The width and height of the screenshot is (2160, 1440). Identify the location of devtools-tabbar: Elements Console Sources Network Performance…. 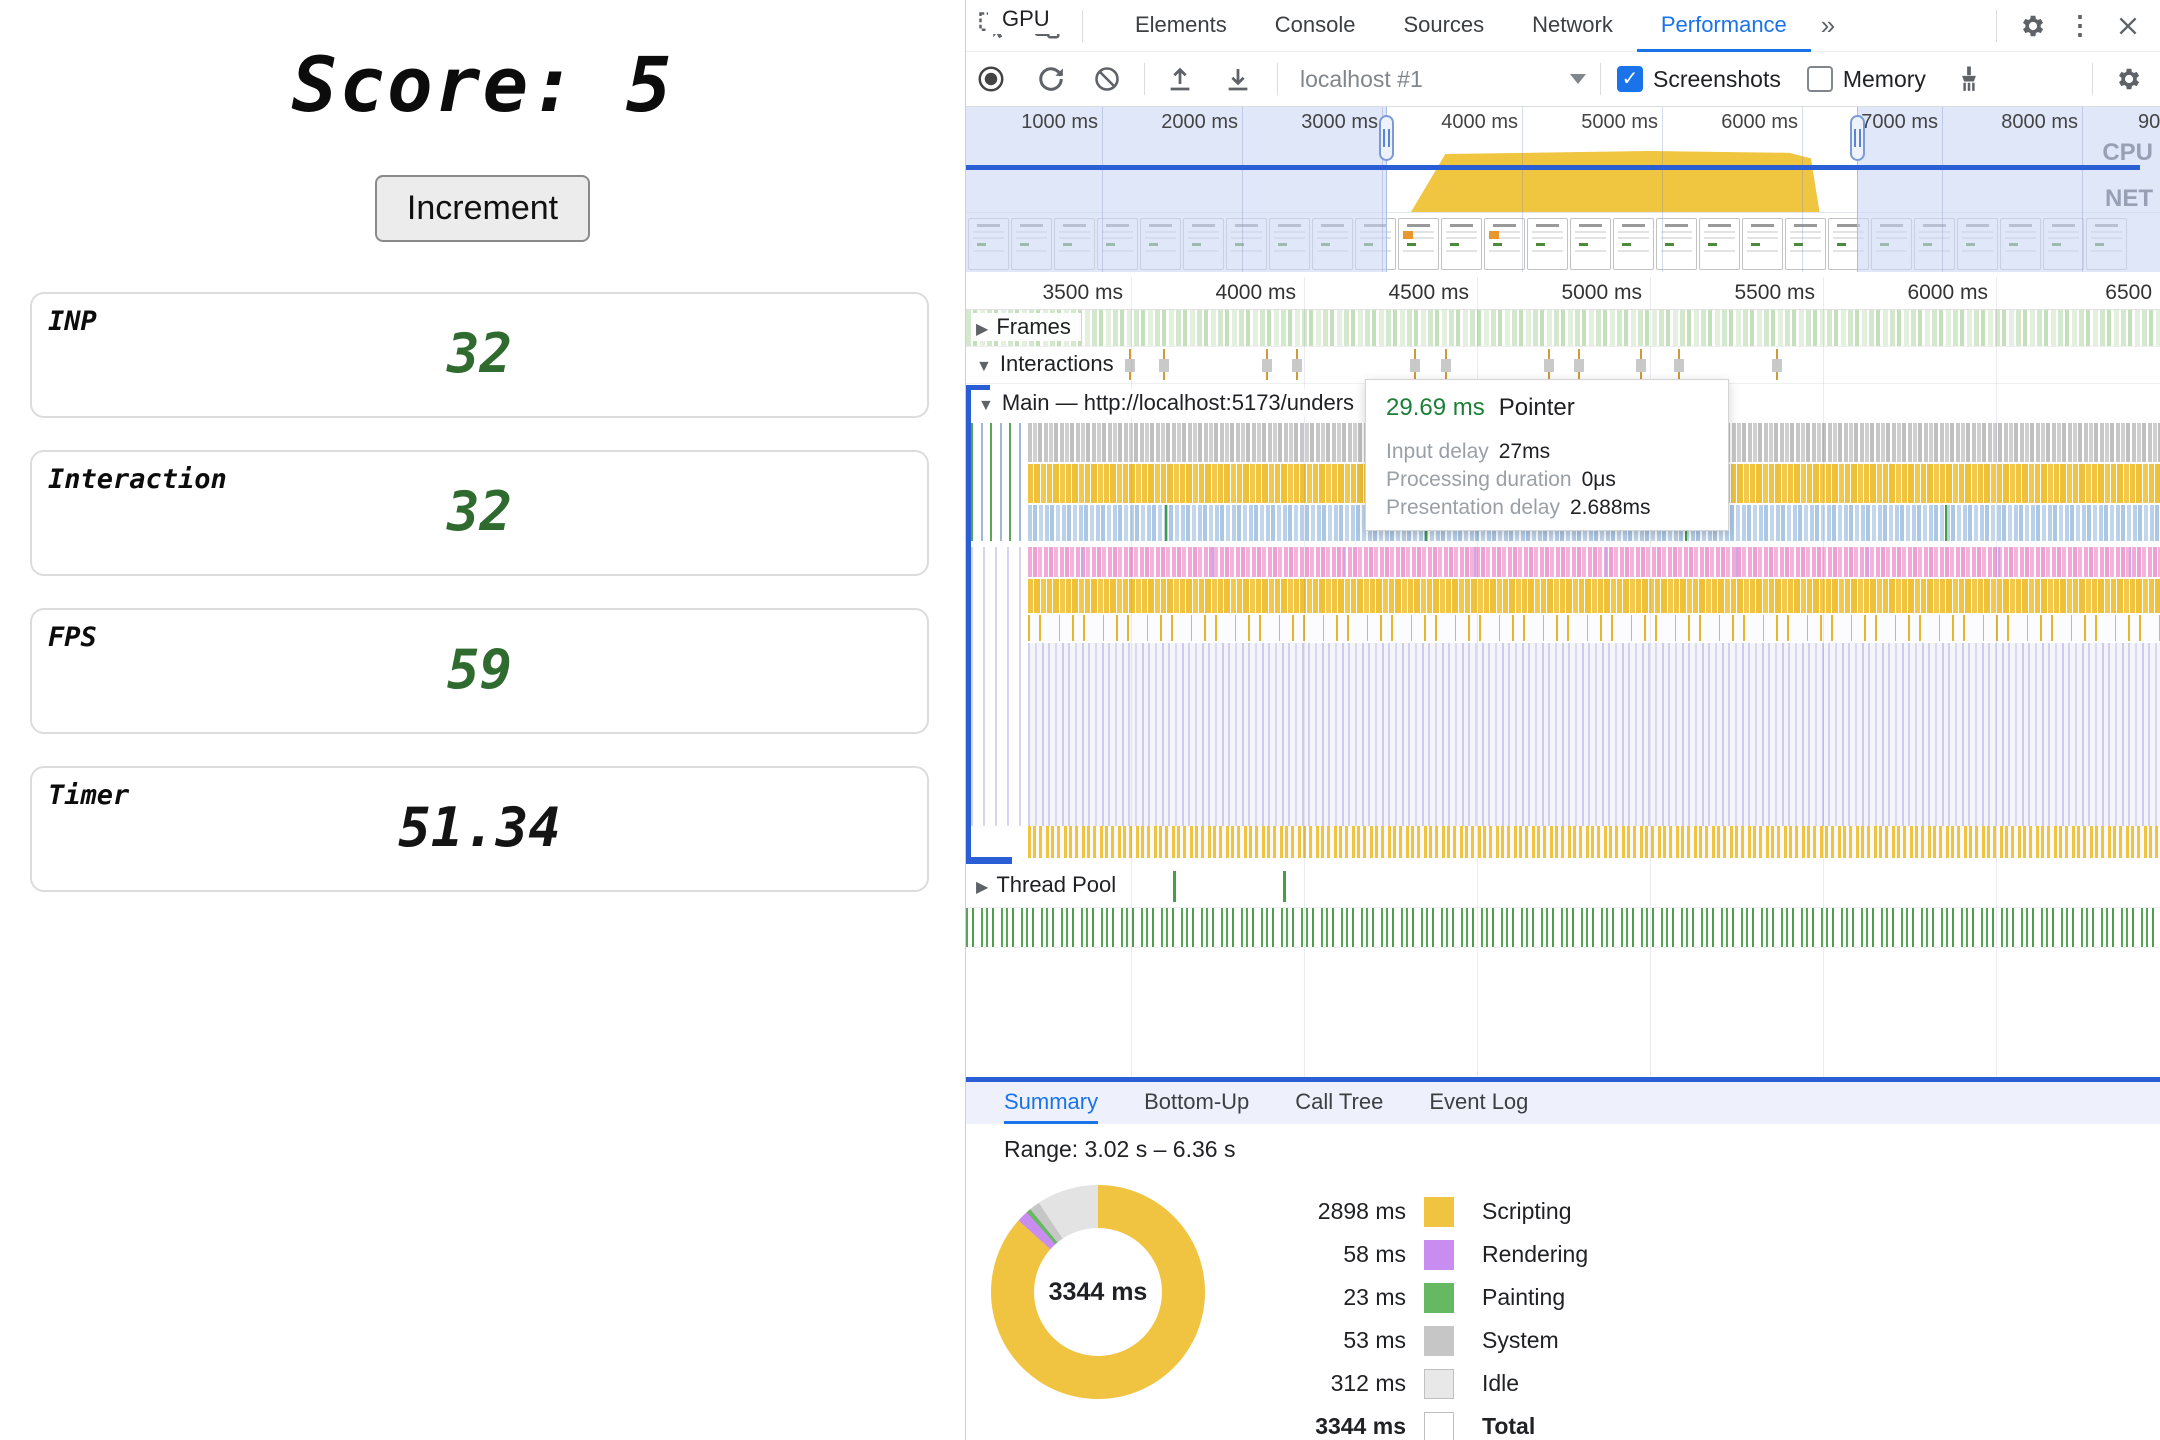
(1563, 26).